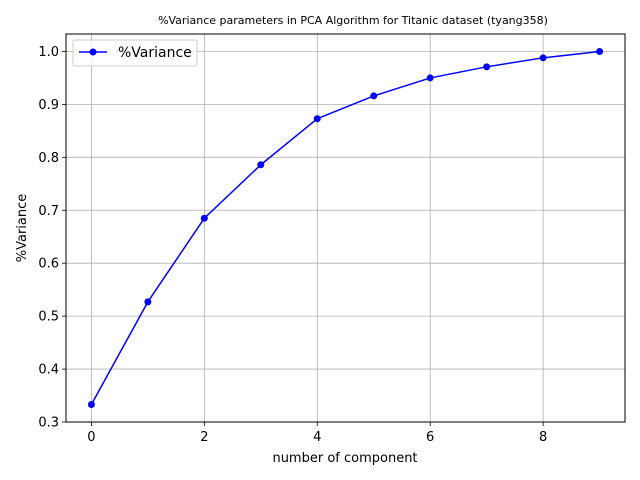  I want to click on x-tick-label: 4, so click(317, 437).